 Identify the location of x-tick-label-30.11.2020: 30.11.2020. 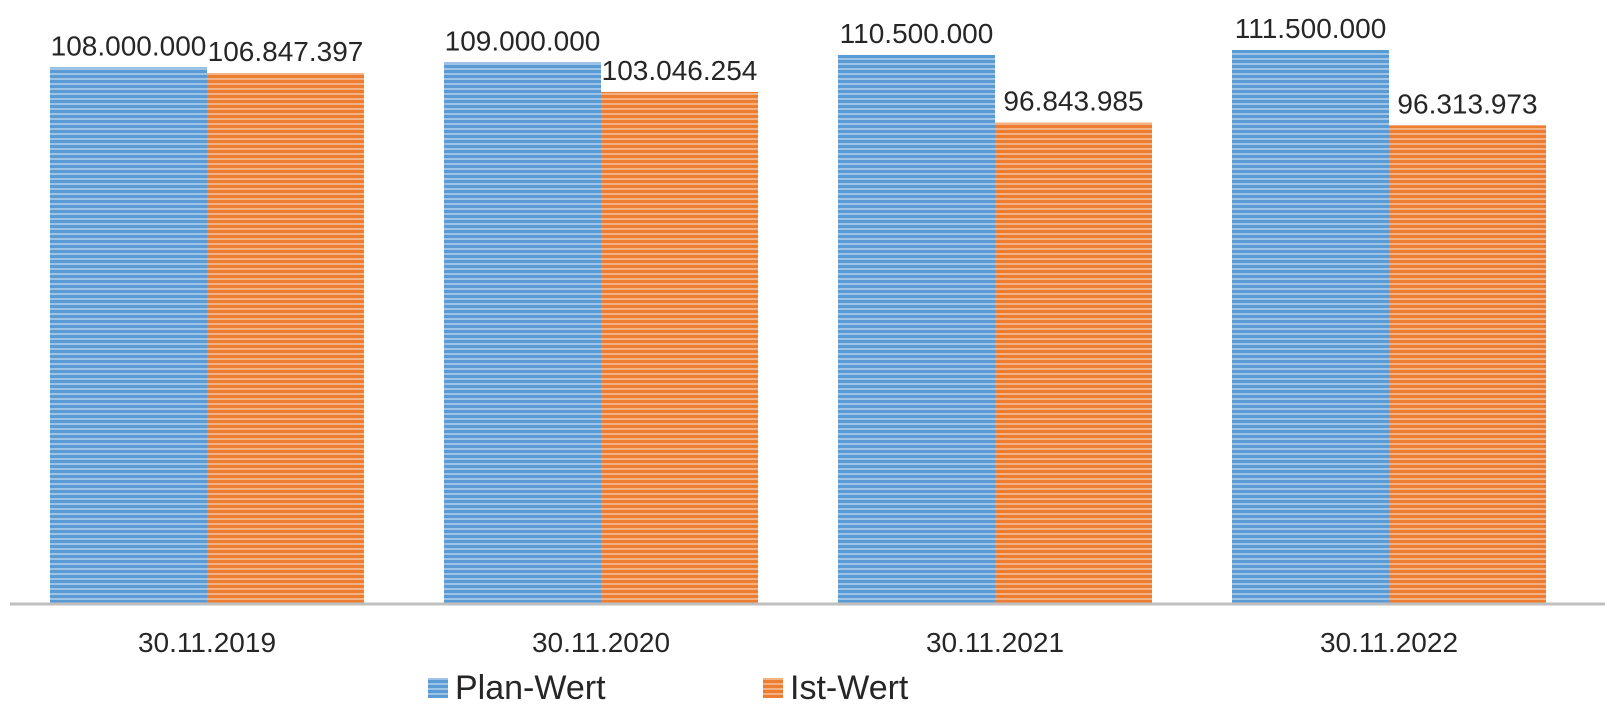
(601, 642).